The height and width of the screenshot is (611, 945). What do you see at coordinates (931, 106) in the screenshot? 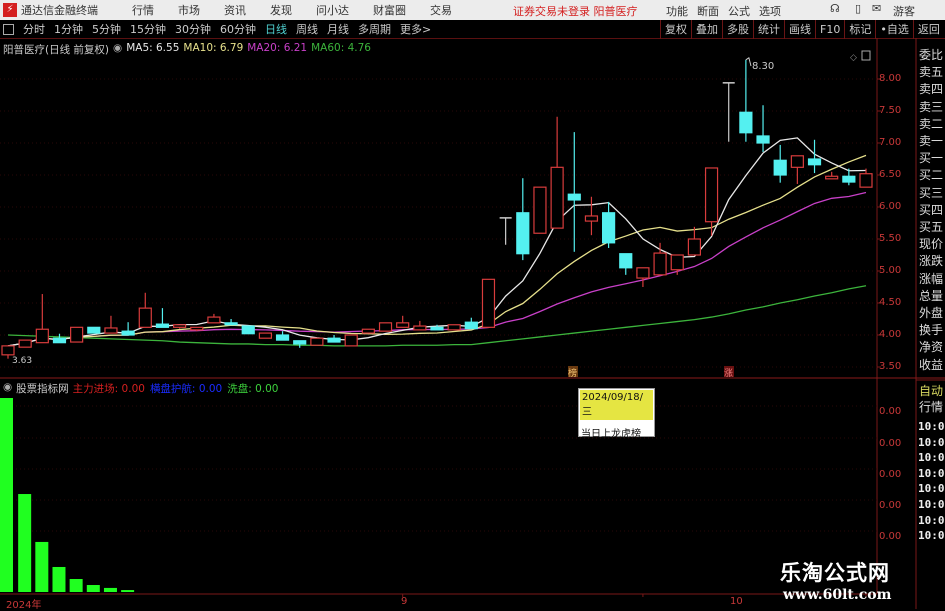
I see `quote-label: 卖三` at bounding box center [931, 106].